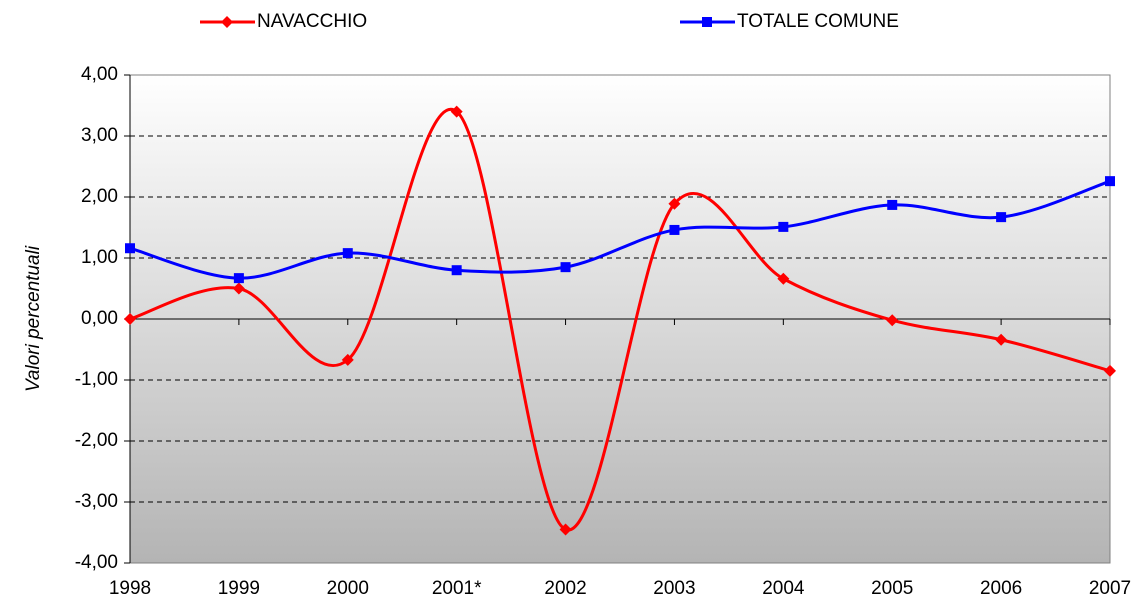  Describe the element at coordinates (818, 21) in the screenshot. I see `legend-label: TOTALE COMUNE` at that location.